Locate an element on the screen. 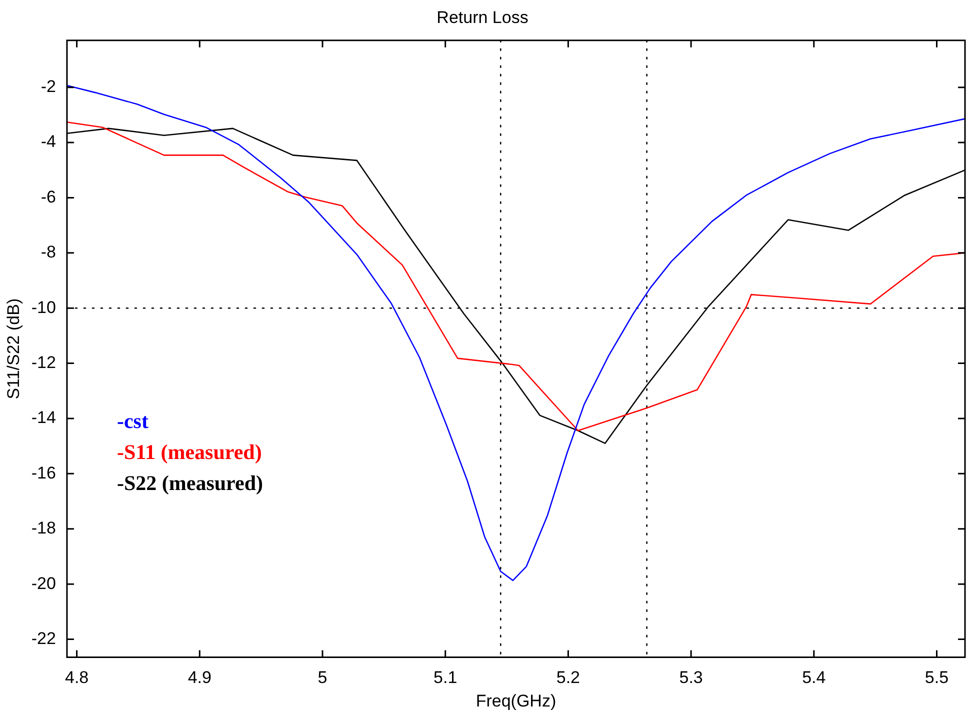 The height and width of the screenshot is (716, 969). x-tick-label: 5.4 is located at coordinates (814, 678).